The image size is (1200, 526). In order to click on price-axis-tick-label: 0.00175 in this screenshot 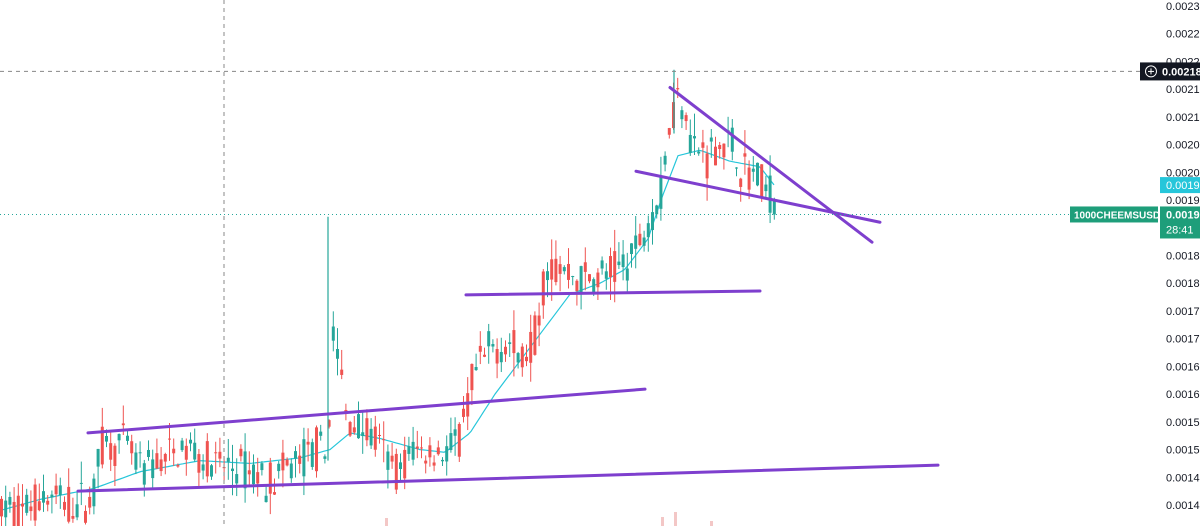, I will do `click(1183, 312)`.